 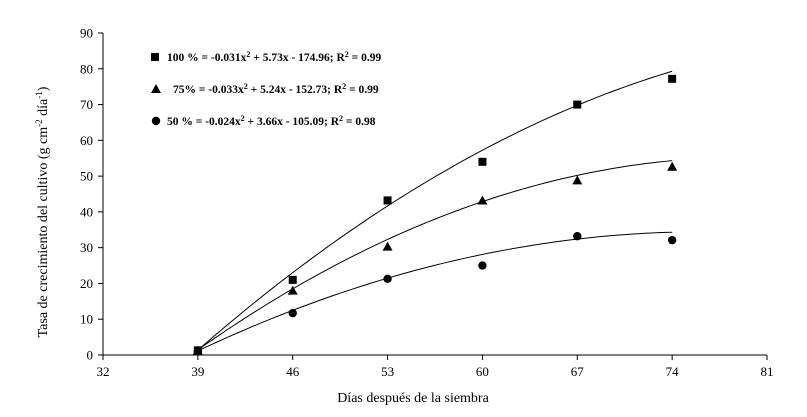 What do you see at coordinates (86, 140) in the screenshot?
I see `y-tick-label: 60` at bounding box center [86, 140].